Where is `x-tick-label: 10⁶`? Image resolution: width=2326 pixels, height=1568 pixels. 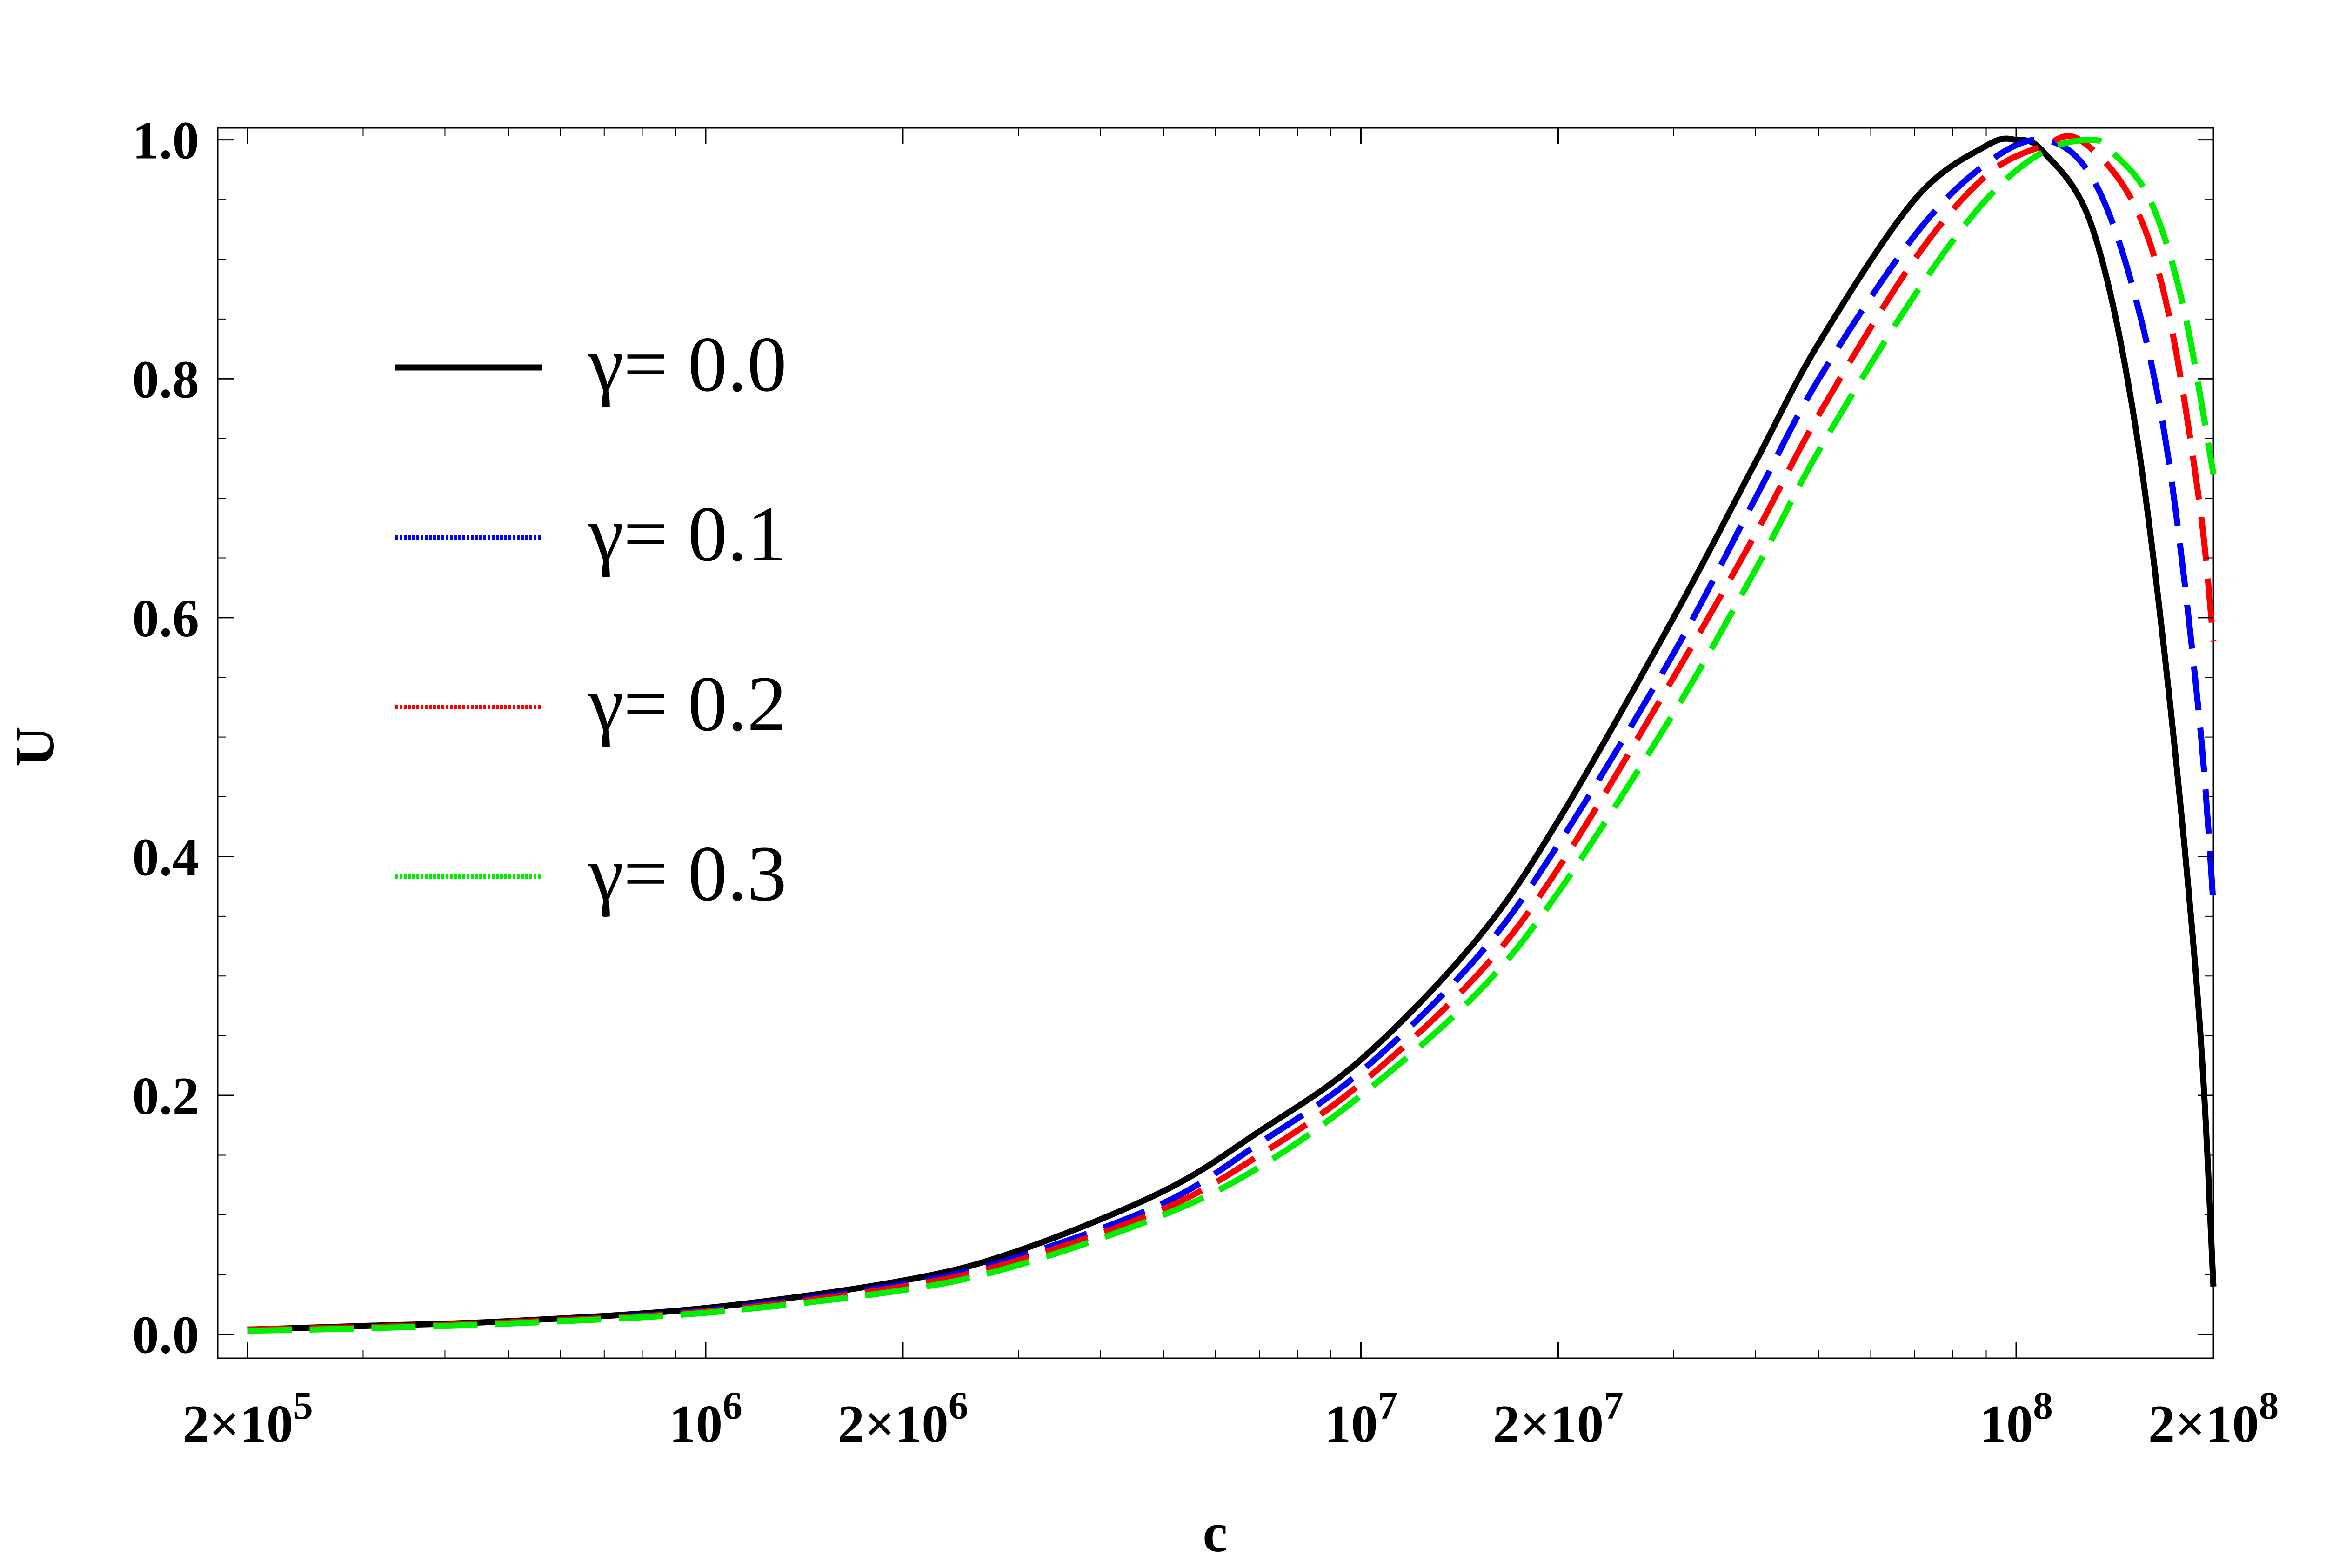
x-tick-label: 10⁶ is located at coordinates (705, 1419).